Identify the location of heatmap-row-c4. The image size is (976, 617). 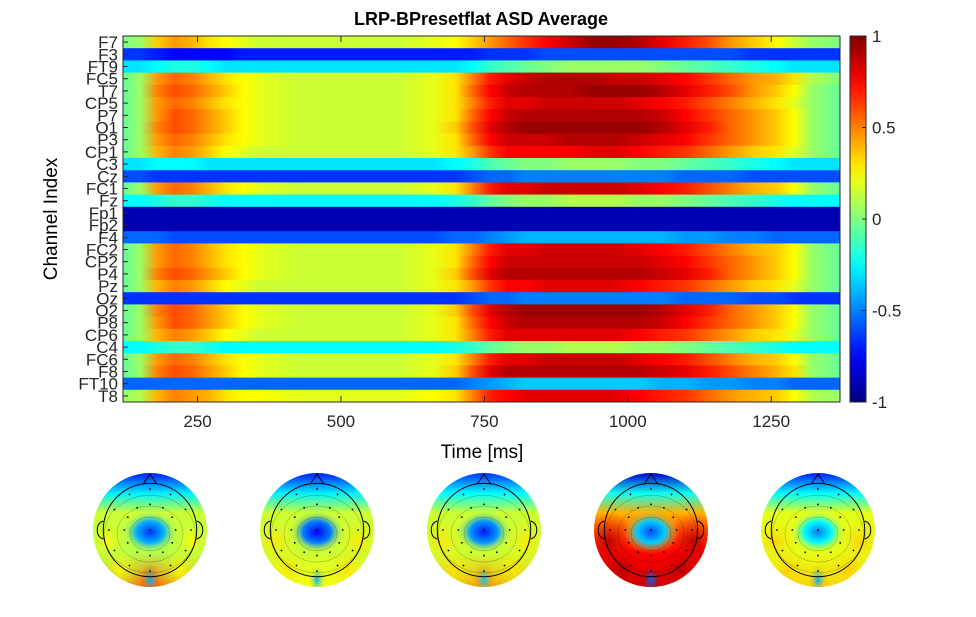
(481, 347).